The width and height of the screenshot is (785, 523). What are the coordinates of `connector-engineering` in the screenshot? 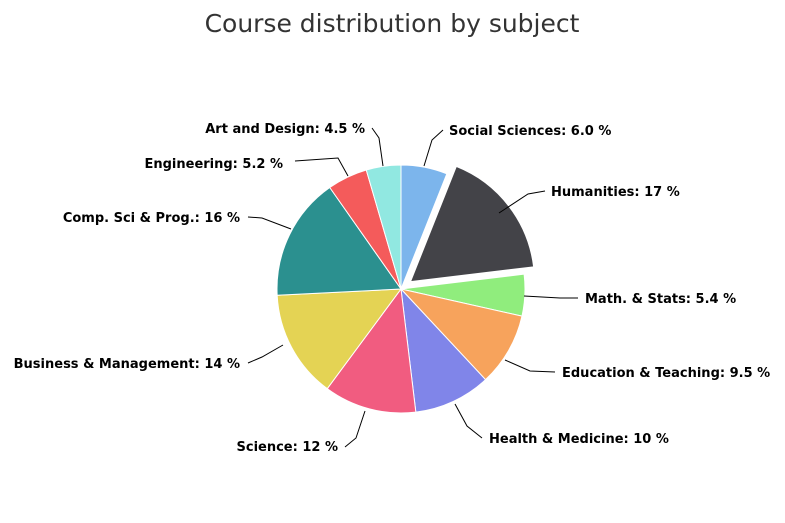 It's located at (321, 167).